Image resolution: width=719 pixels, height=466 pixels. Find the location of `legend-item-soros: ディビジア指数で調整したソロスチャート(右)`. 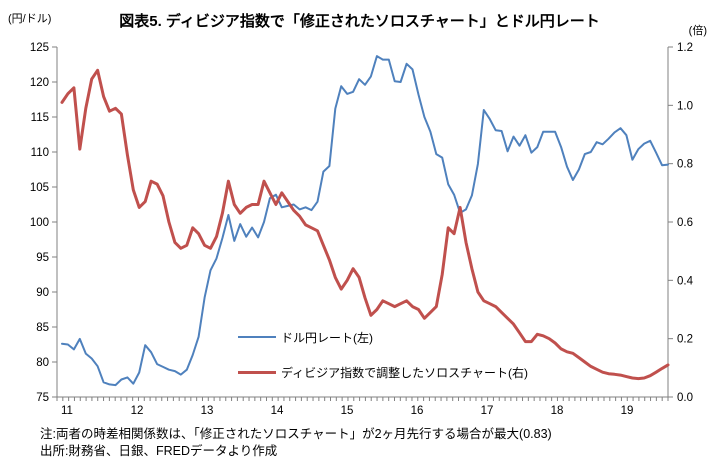

legend-item-soros: ディビジア指数で調整したソロスチャート(右) is located at coordinates (383, 372).